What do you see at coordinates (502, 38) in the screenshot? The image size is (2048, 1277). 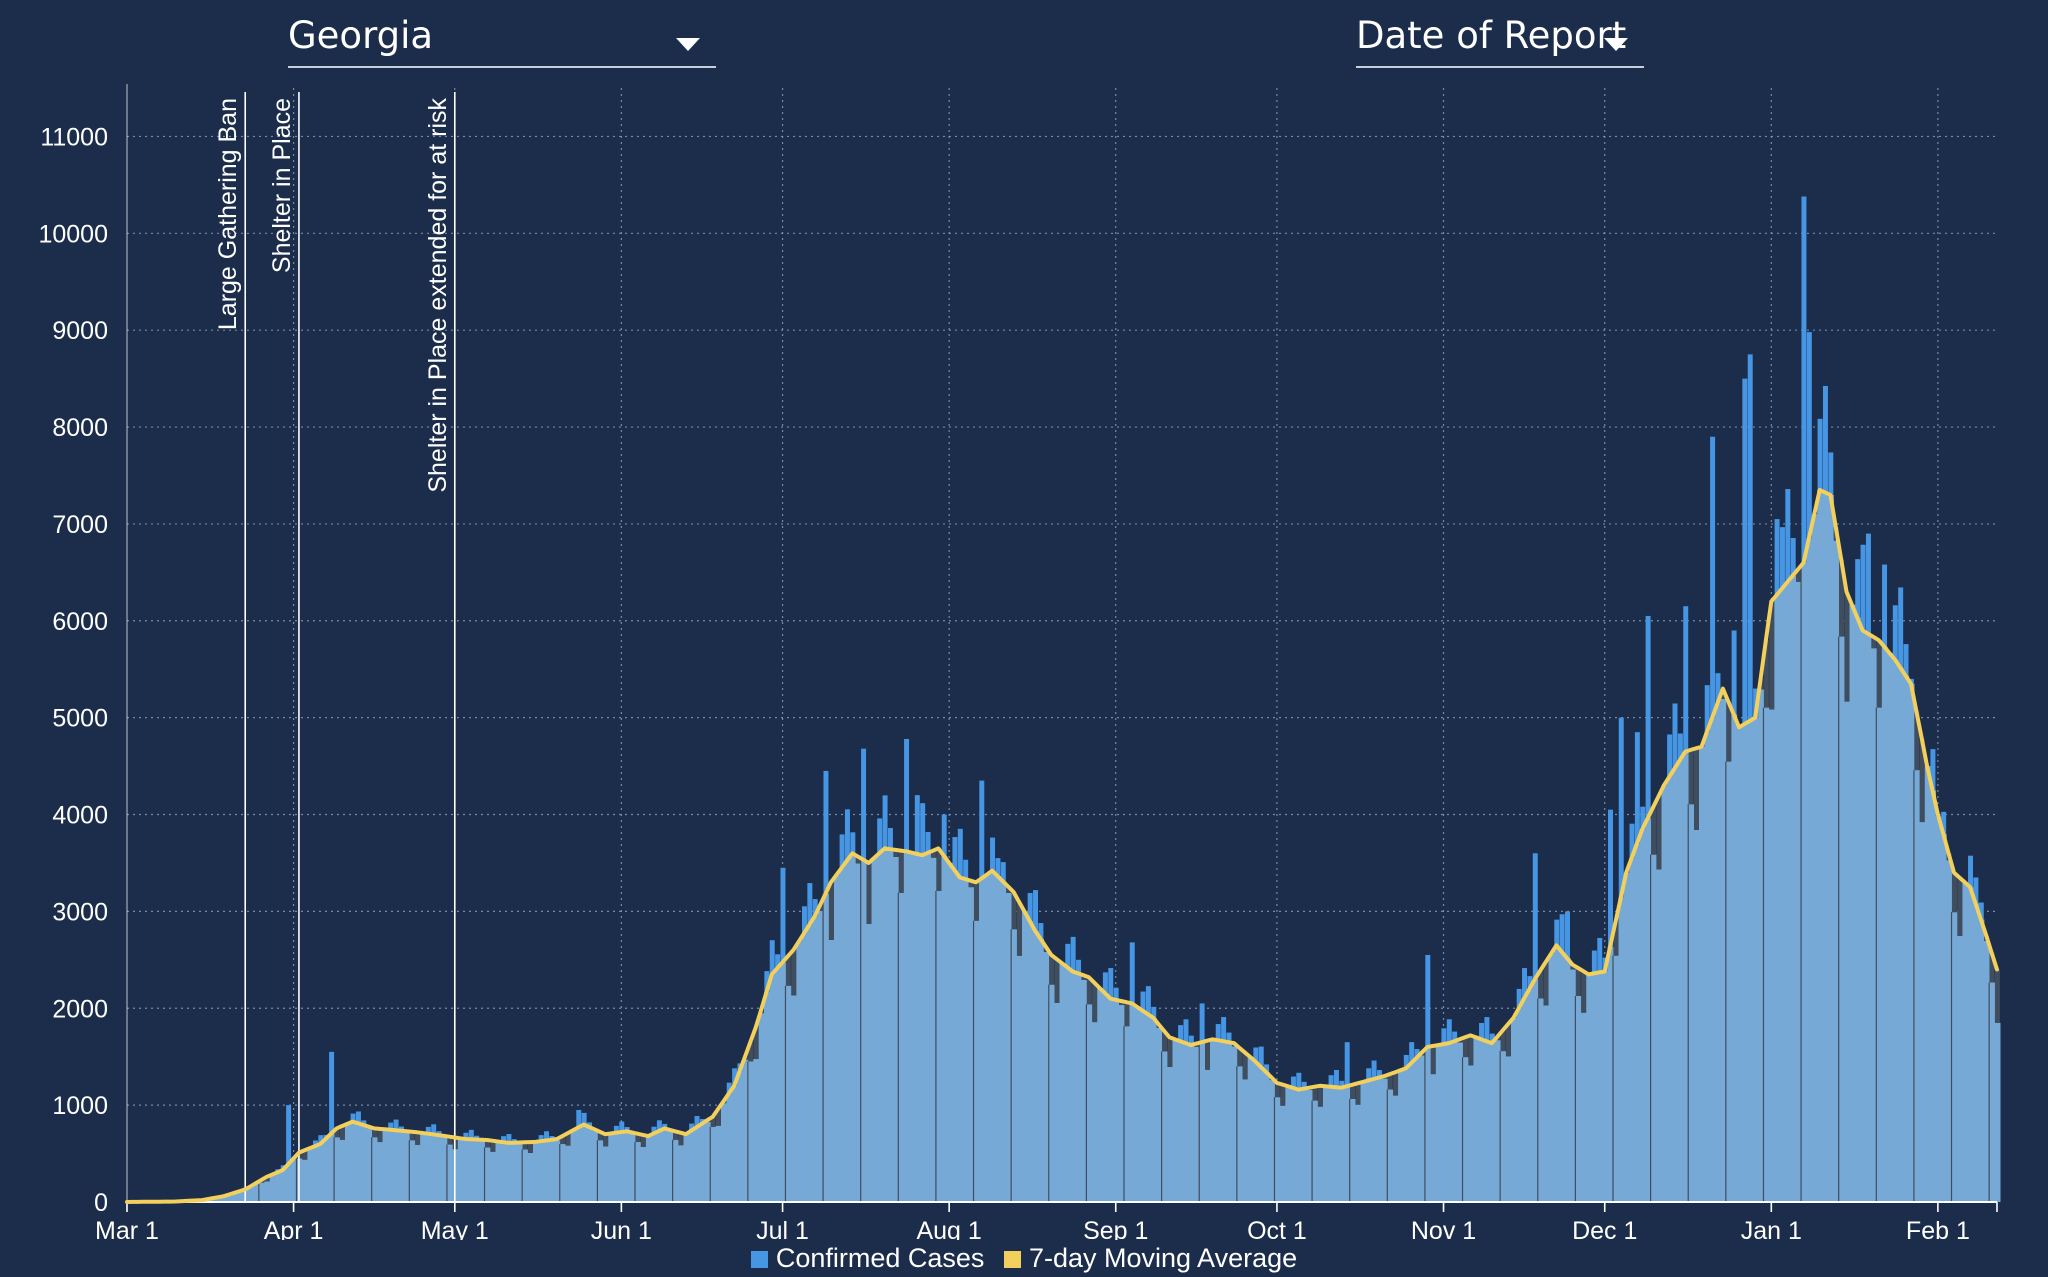 I see `state-dropdown: Georgia` at bounding box center [502, 38].